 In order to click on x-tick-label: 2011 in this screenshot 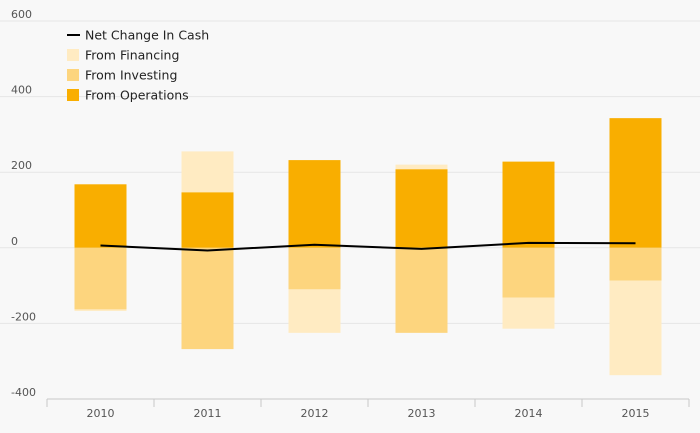, I will do `click(208, 413)`.